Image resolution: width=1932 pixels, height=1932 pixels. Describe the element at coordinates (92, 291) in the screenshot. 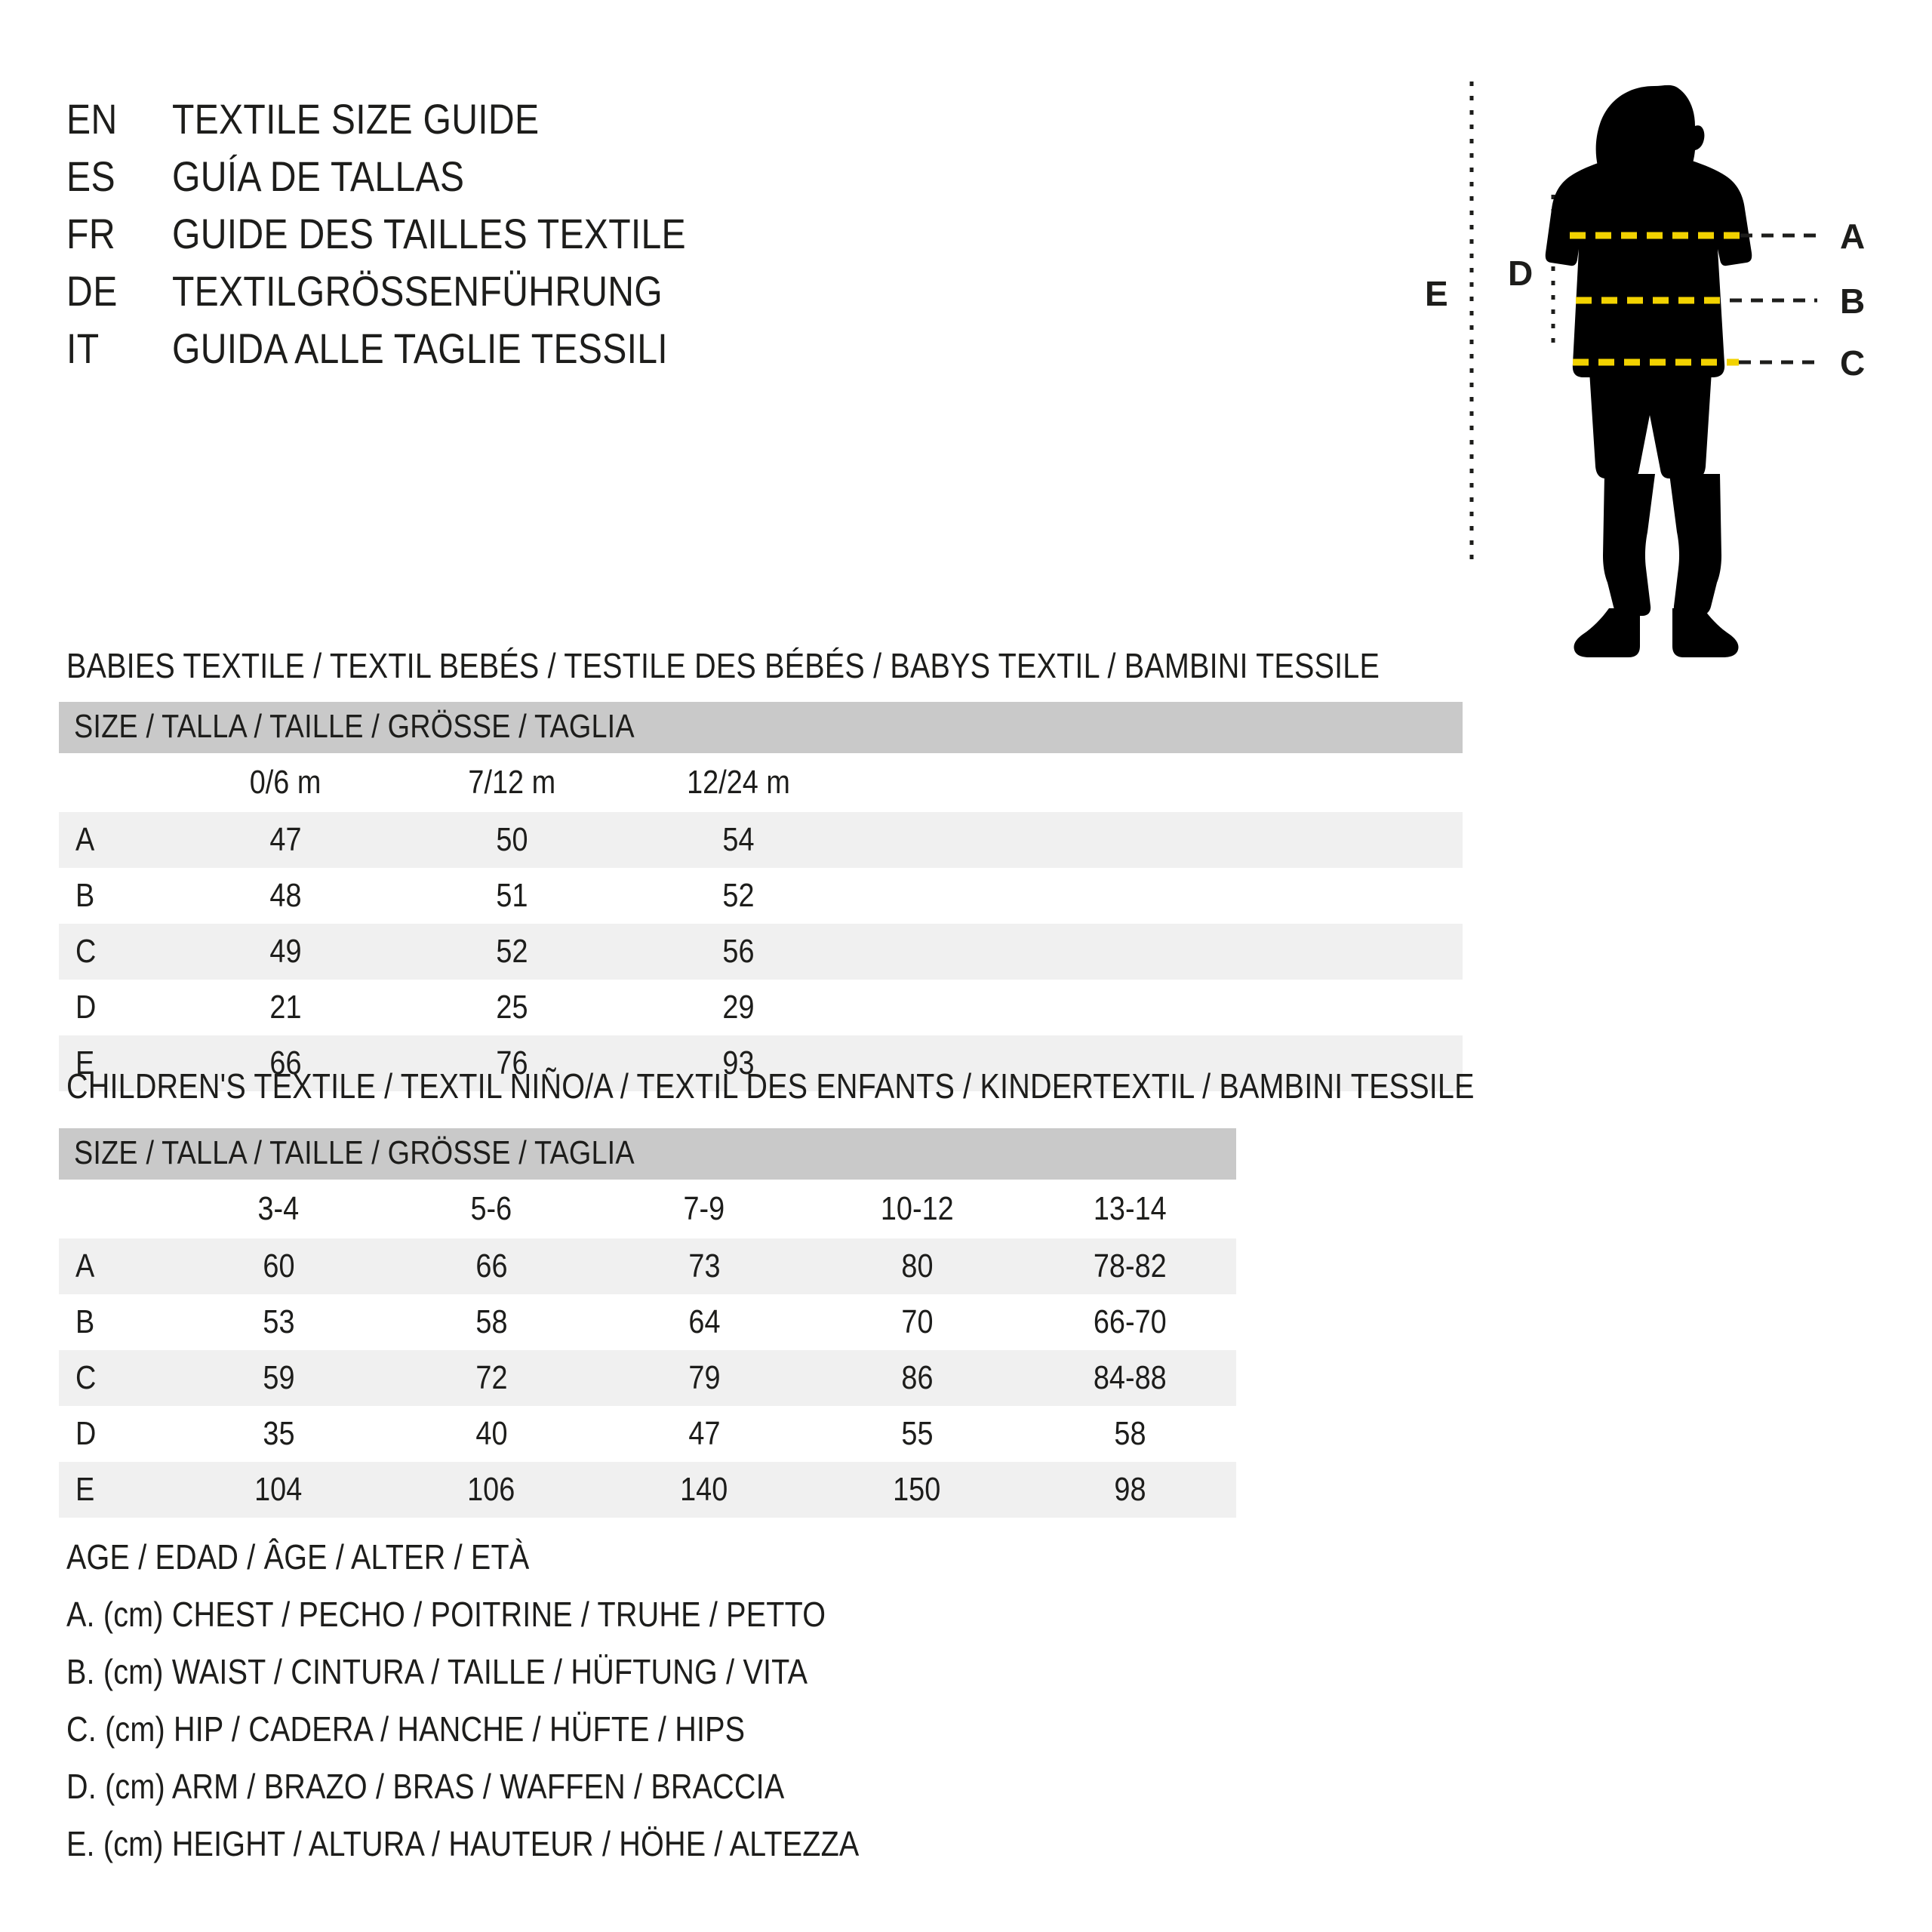

I see `language-code-de: DE` at that location.